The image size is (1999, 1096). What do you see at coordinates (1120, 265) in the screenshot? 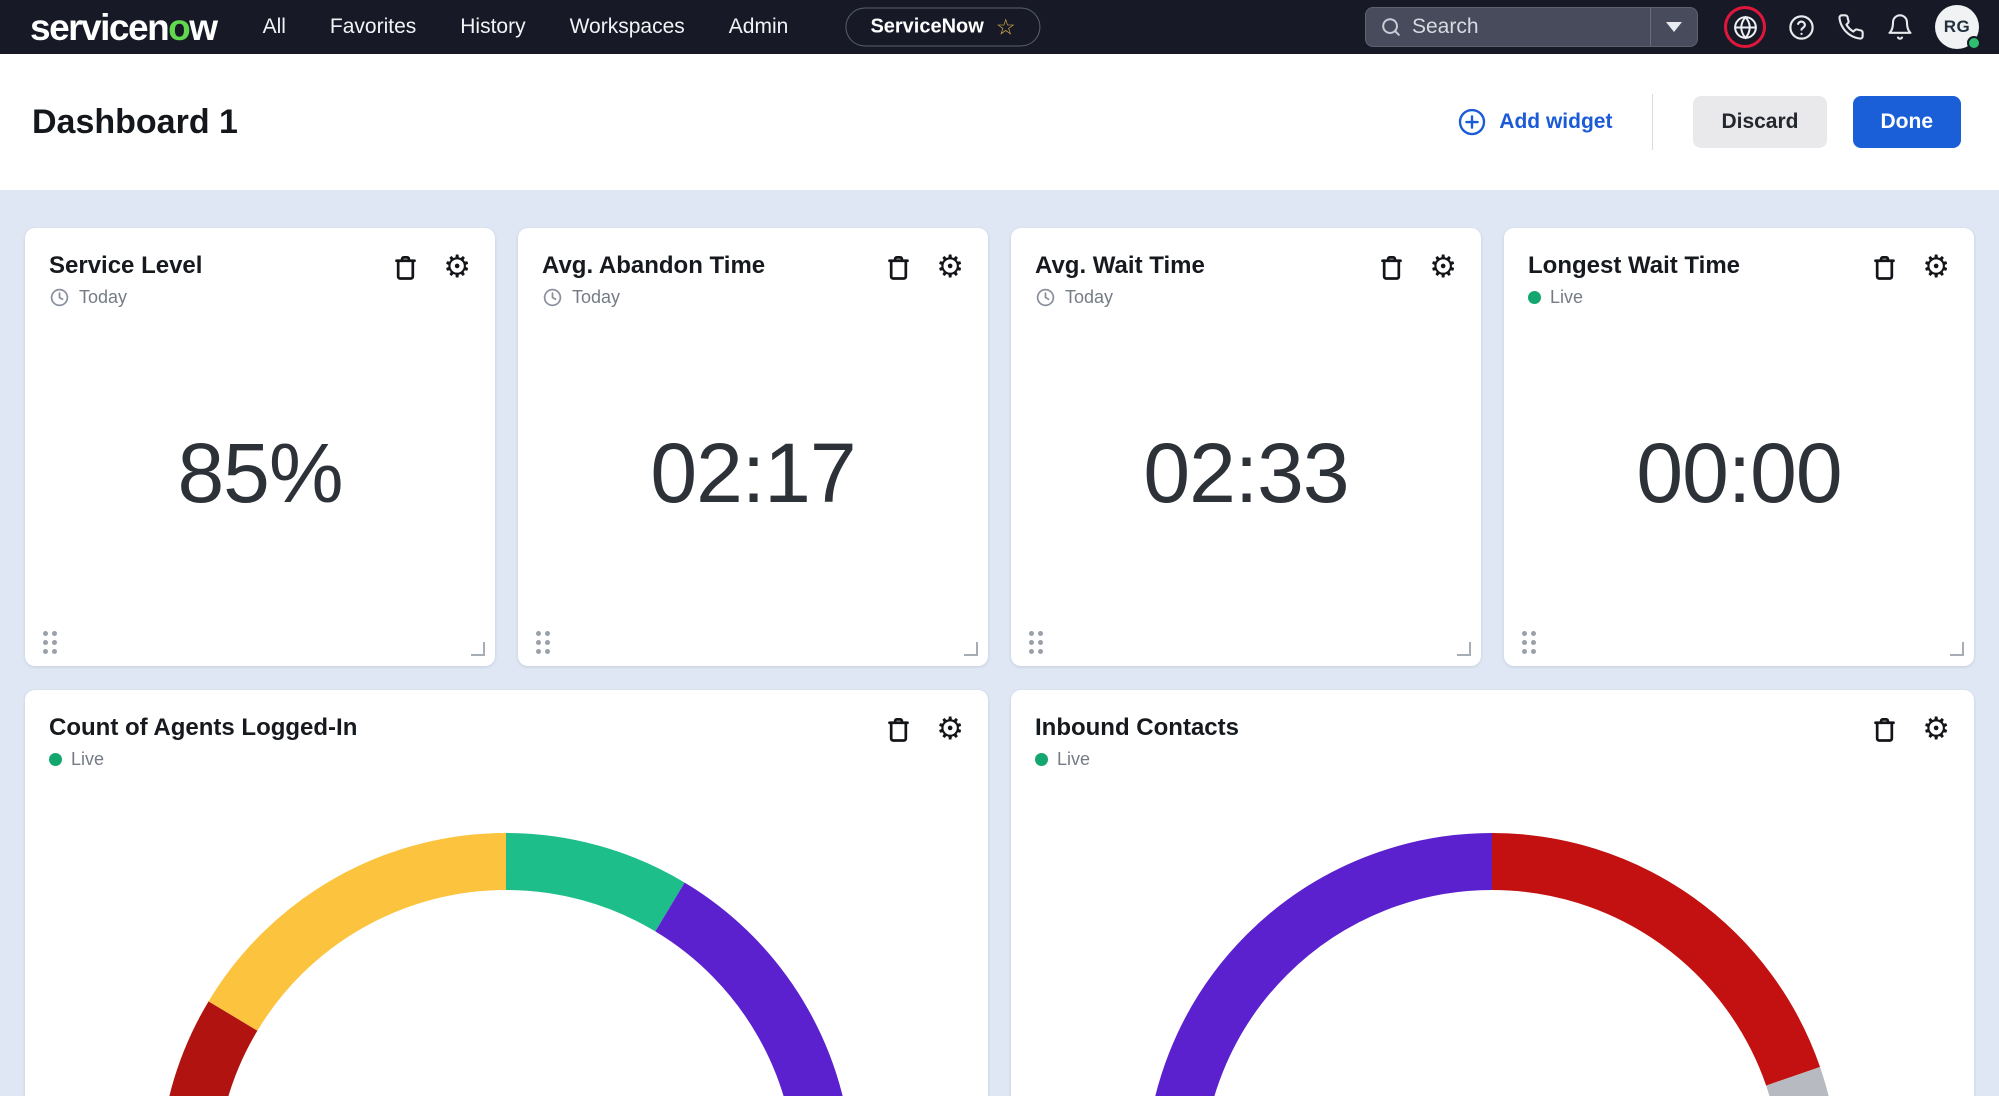
I see `widget-title: Avg. Wait Time` at bounding box center [1120, 265].